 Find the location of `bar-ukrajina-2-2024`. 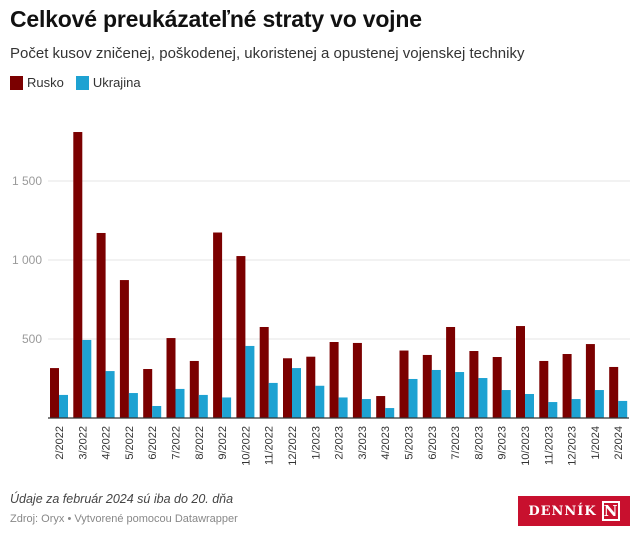

bar-ukrajina-2-2024 is located at coordinates (623, 409).